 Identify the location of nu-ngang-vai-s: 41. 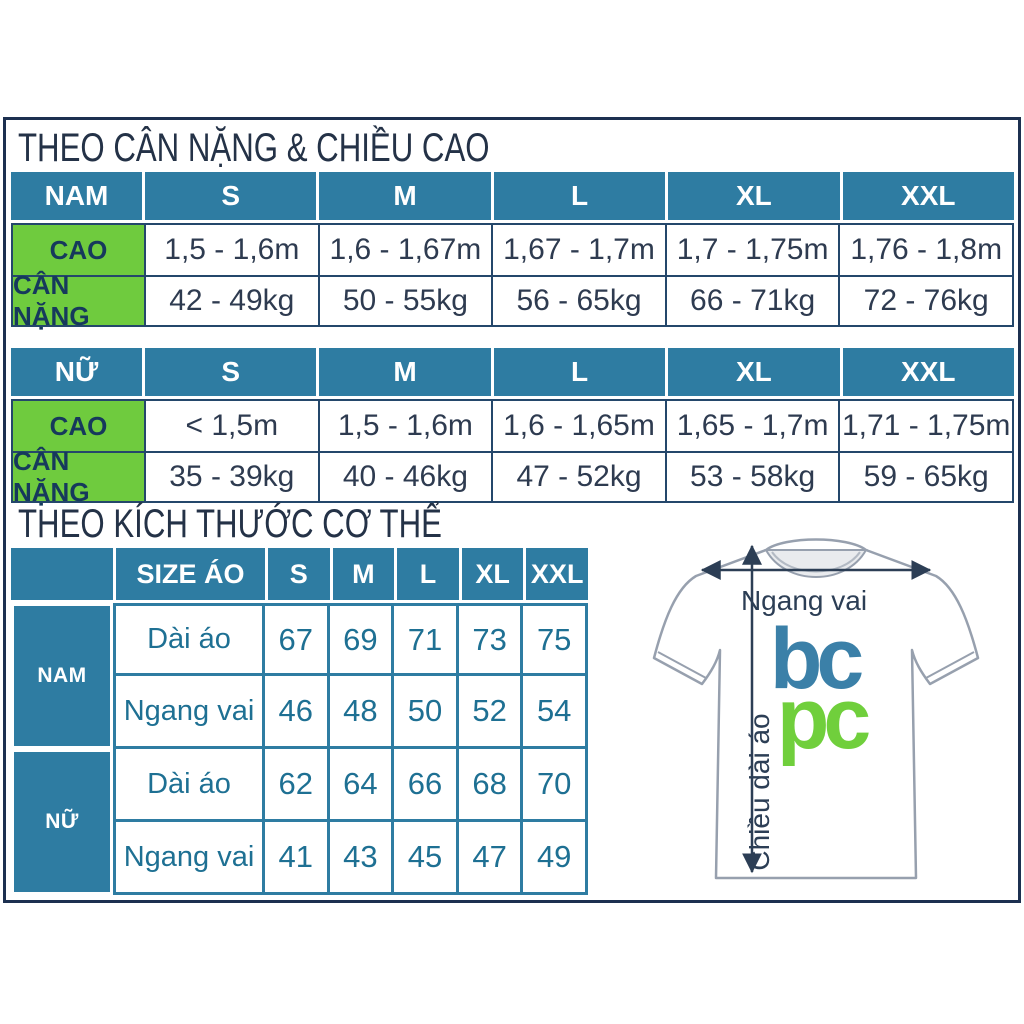
(297, 858).